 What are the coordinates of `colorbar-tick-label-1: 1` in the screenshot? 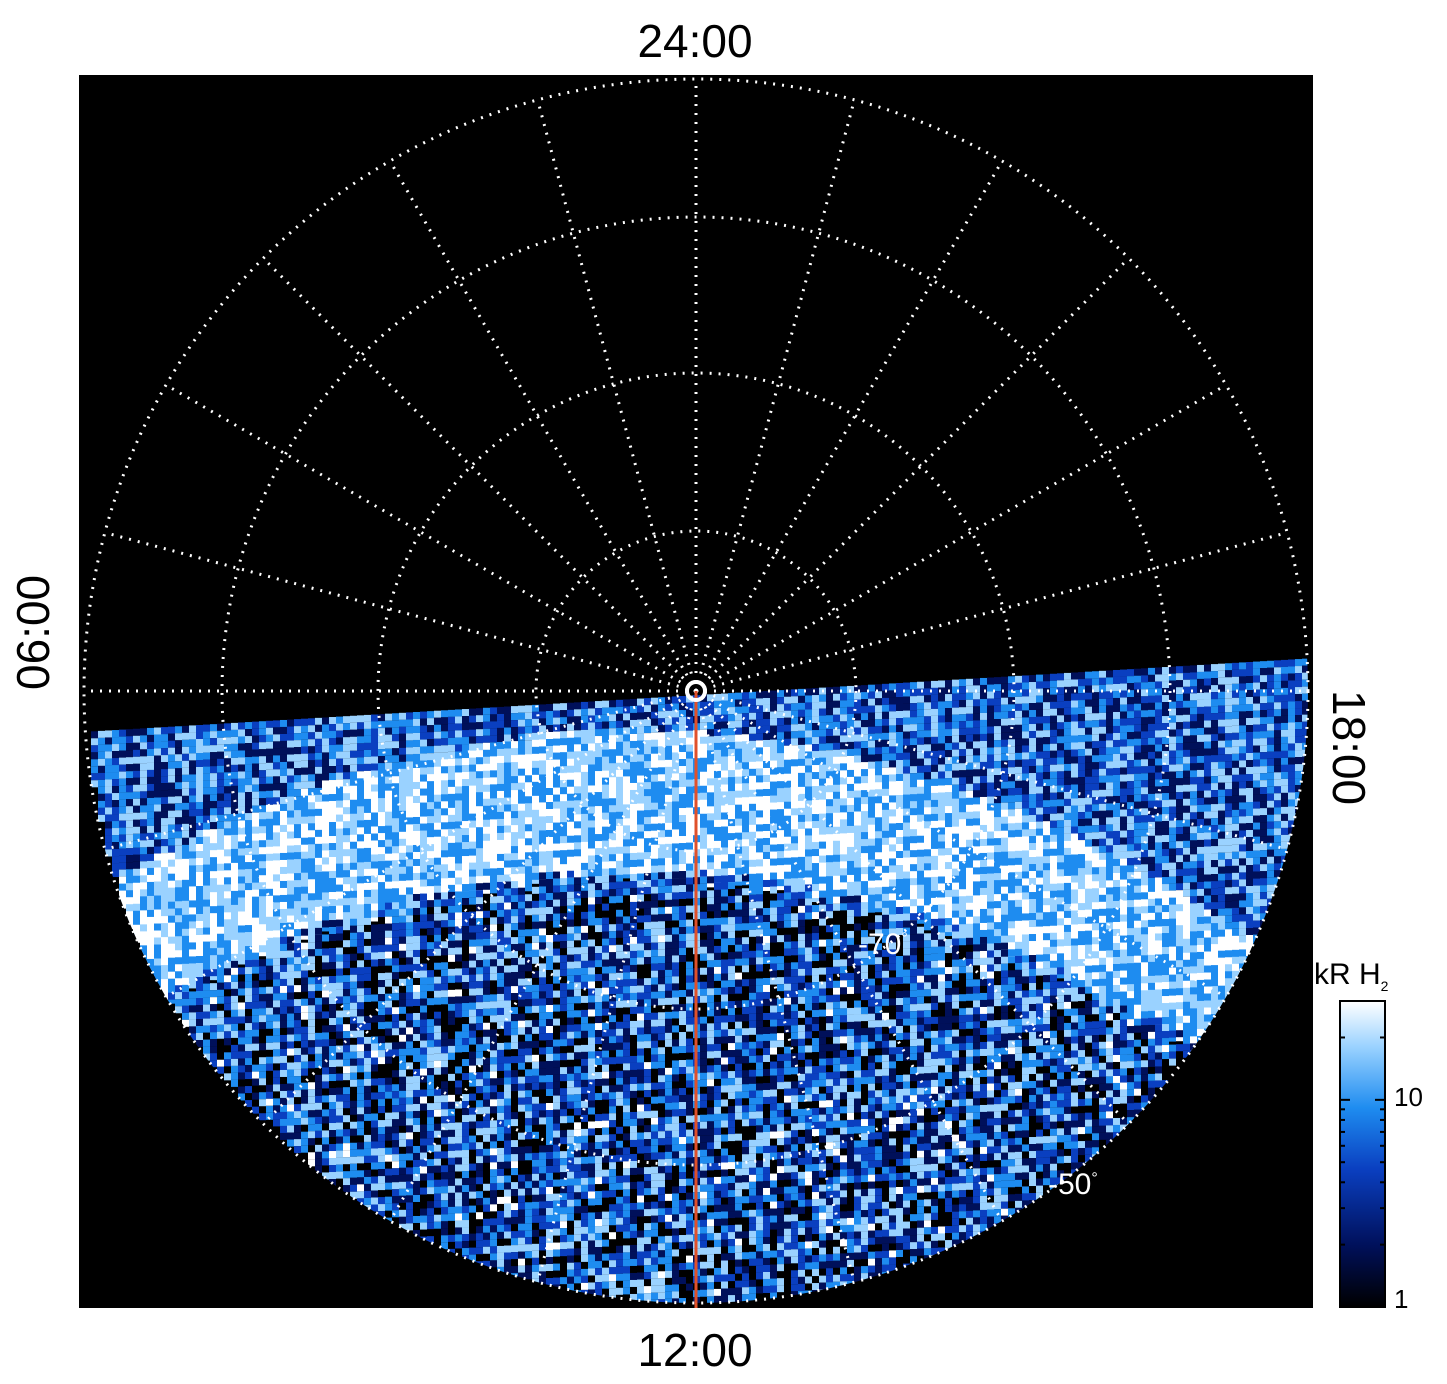 It's located at (1401, 1299).